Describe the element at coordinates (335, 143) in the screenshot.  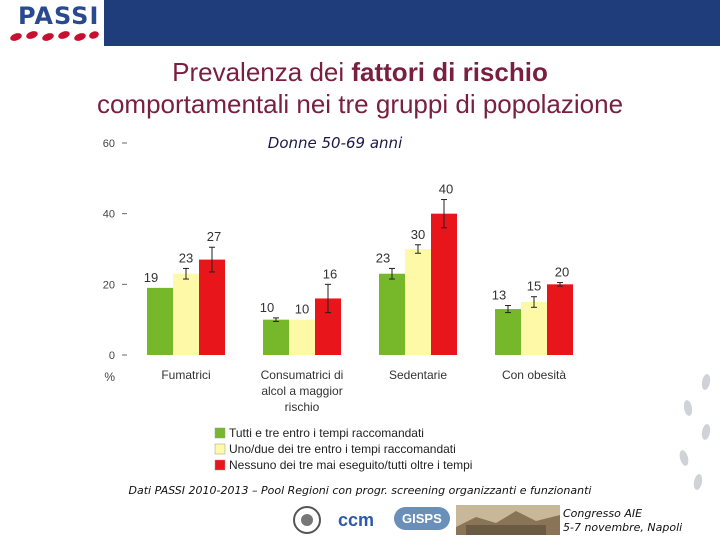
I see `chart-title: Donne 50-69 anni` at that location.